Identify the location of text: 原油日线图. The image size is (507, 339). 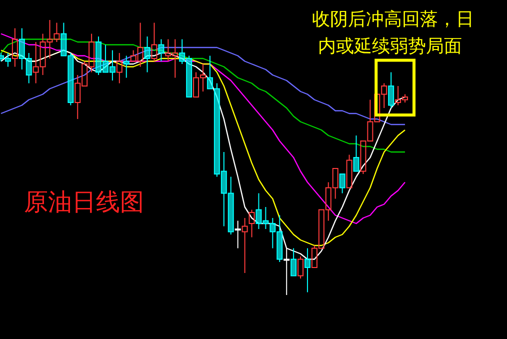
(84, 202).